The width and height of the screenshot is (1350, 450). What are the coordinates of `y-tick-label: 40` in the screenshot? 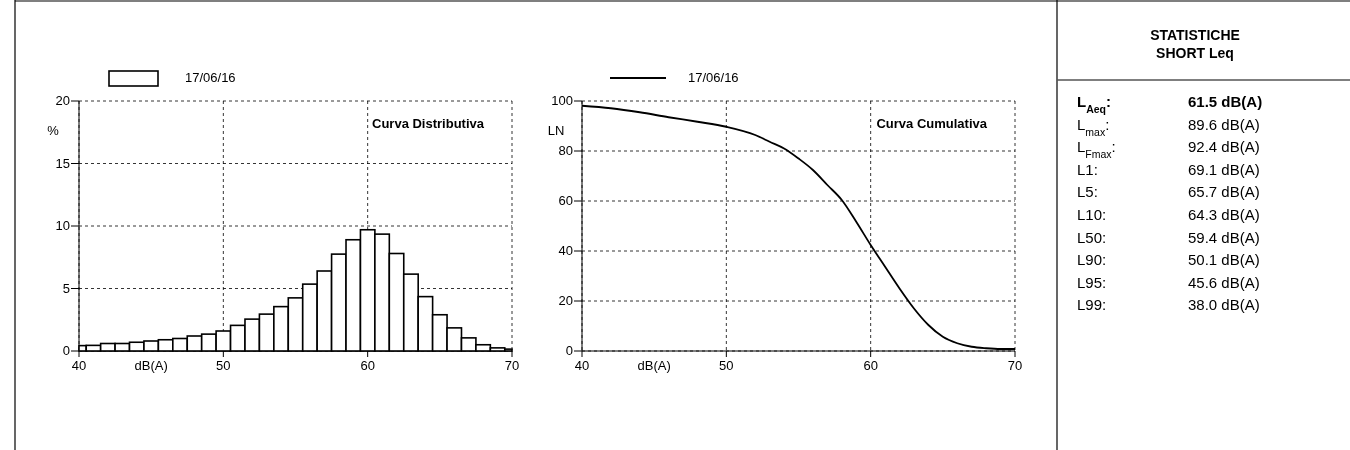 It's located at (565, 250).